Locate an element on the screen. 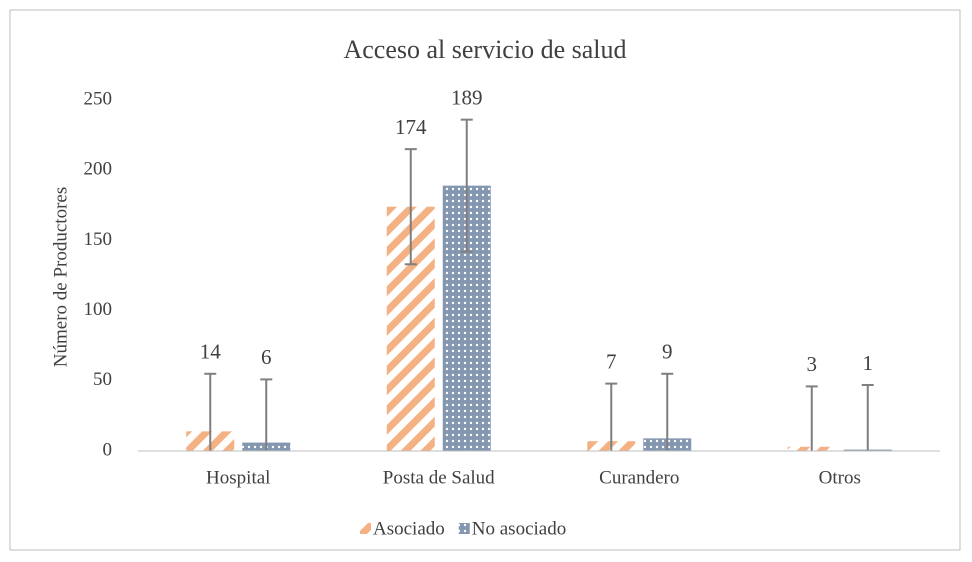 The width and height of the screenshot is (972, 562). legend-label: No asociado is located at coordinates (519, 528).